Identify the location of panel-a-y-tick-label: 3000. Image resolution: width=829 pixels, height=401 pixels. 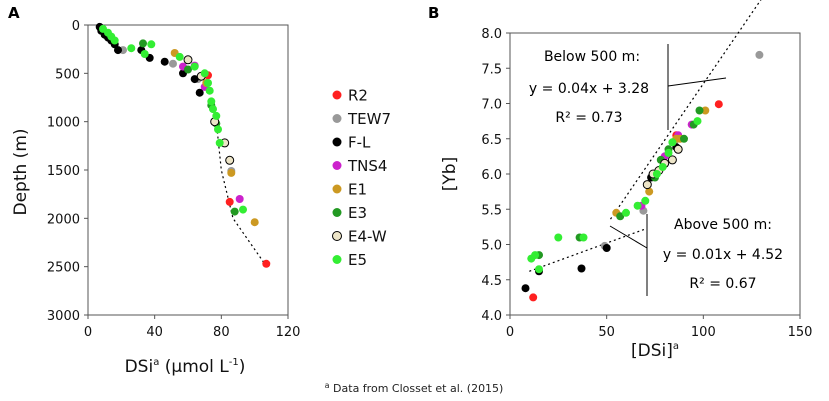
(63, 316).